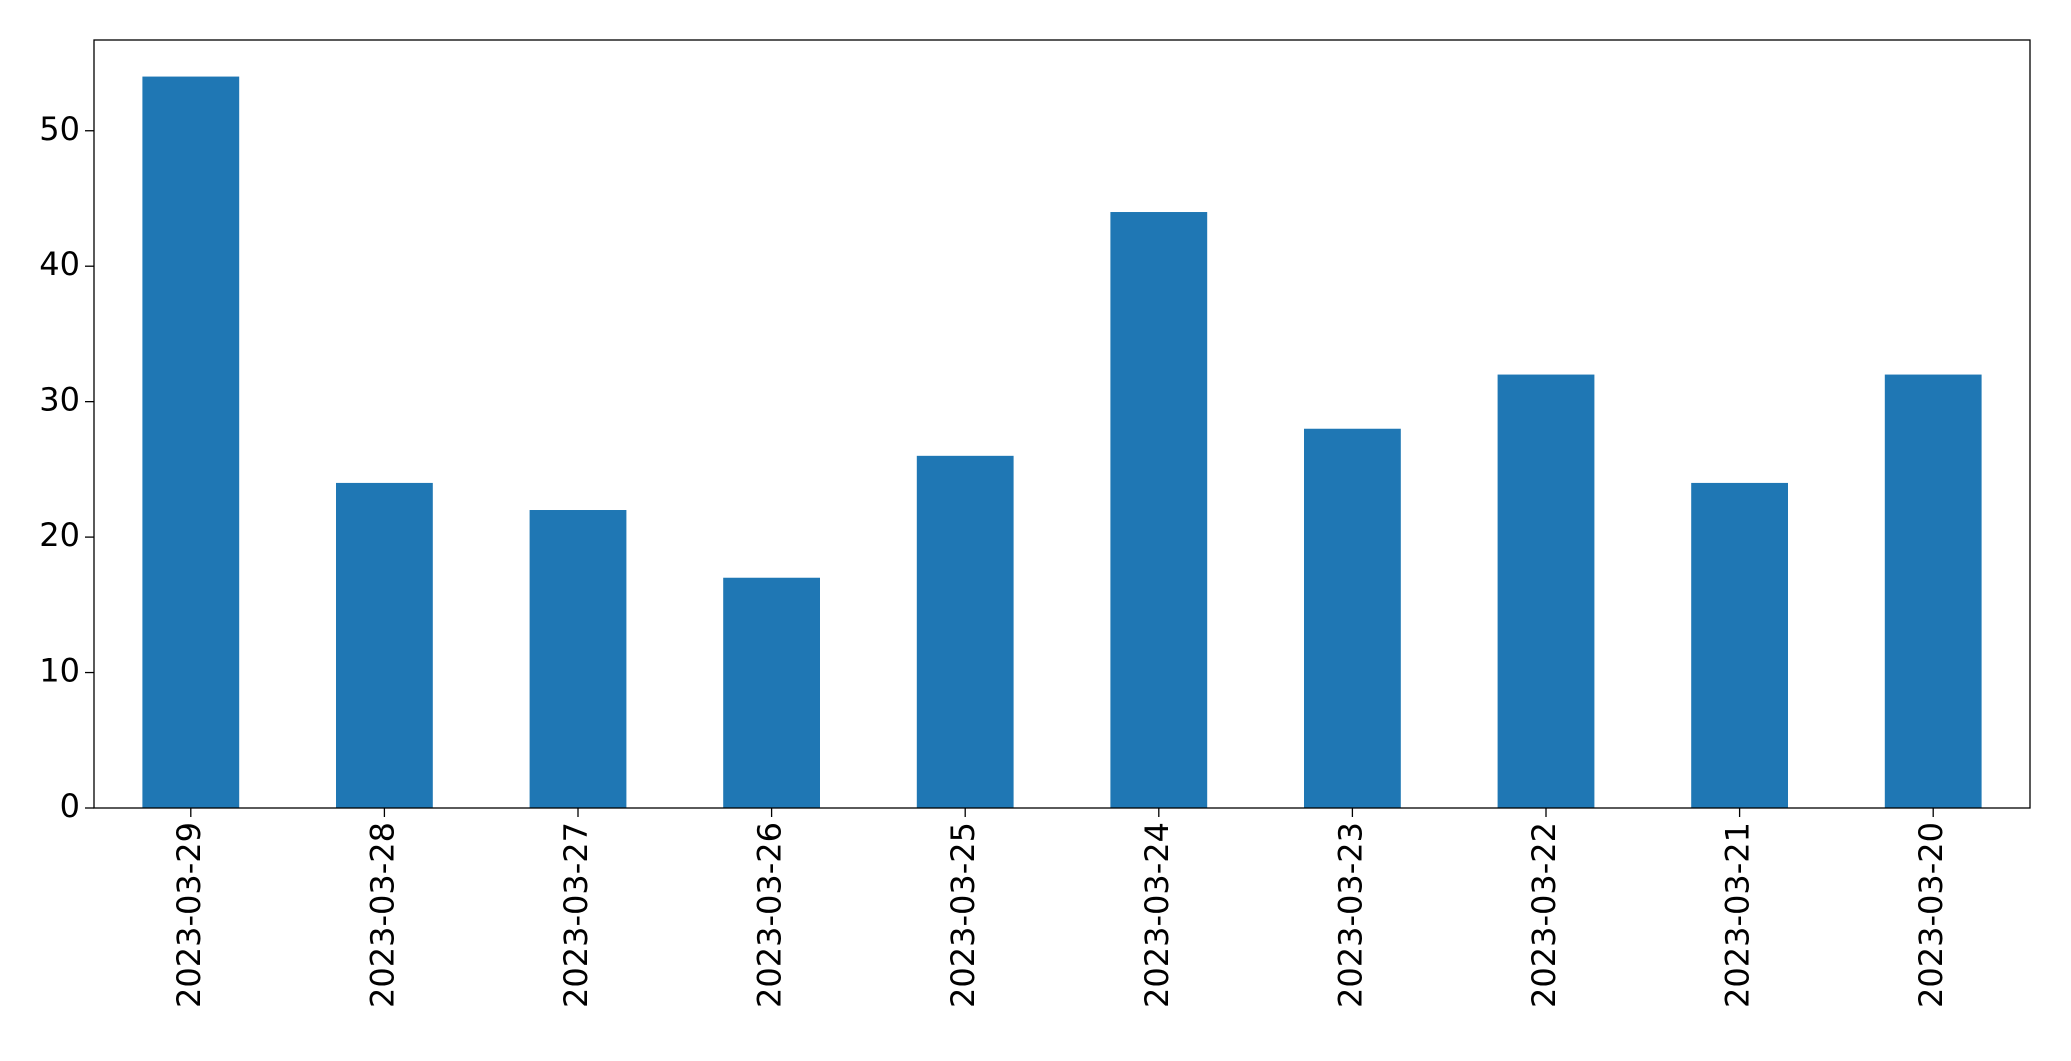 Image resolution: width=2071 pixels, height=1061 pixels. What do you see at coordinates (59, 264) in the screenshot?
I see `y-tick-label: 40` at bounding box center [59, 264].